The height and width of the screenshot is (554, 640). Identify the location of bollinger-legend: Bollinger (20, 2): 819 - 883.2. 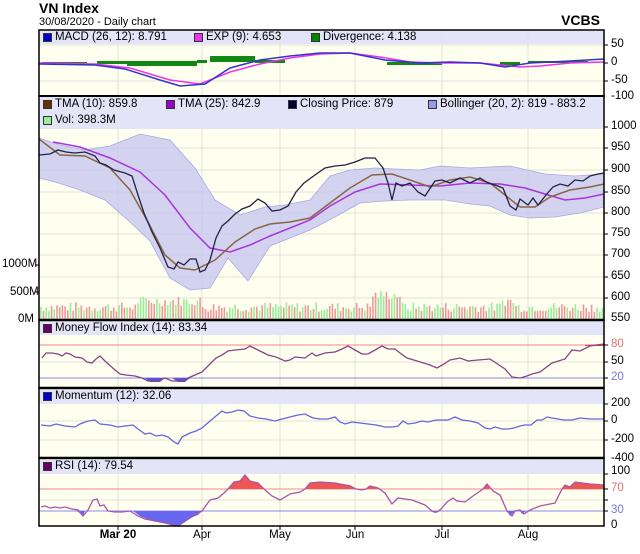
(507, 104).